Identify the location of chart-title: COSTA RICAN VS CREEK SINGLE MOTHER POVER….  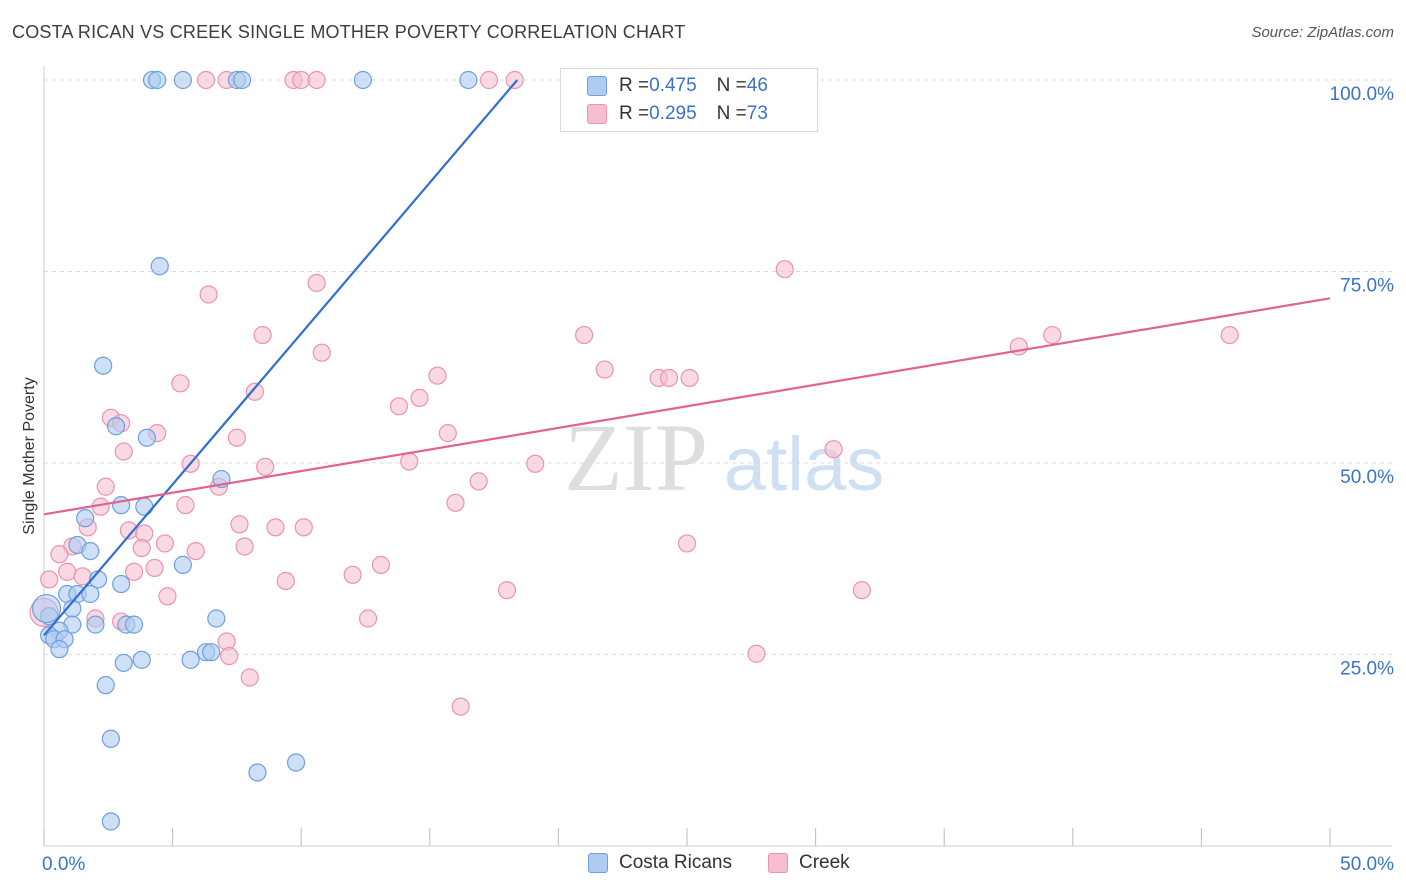
(349, 32).